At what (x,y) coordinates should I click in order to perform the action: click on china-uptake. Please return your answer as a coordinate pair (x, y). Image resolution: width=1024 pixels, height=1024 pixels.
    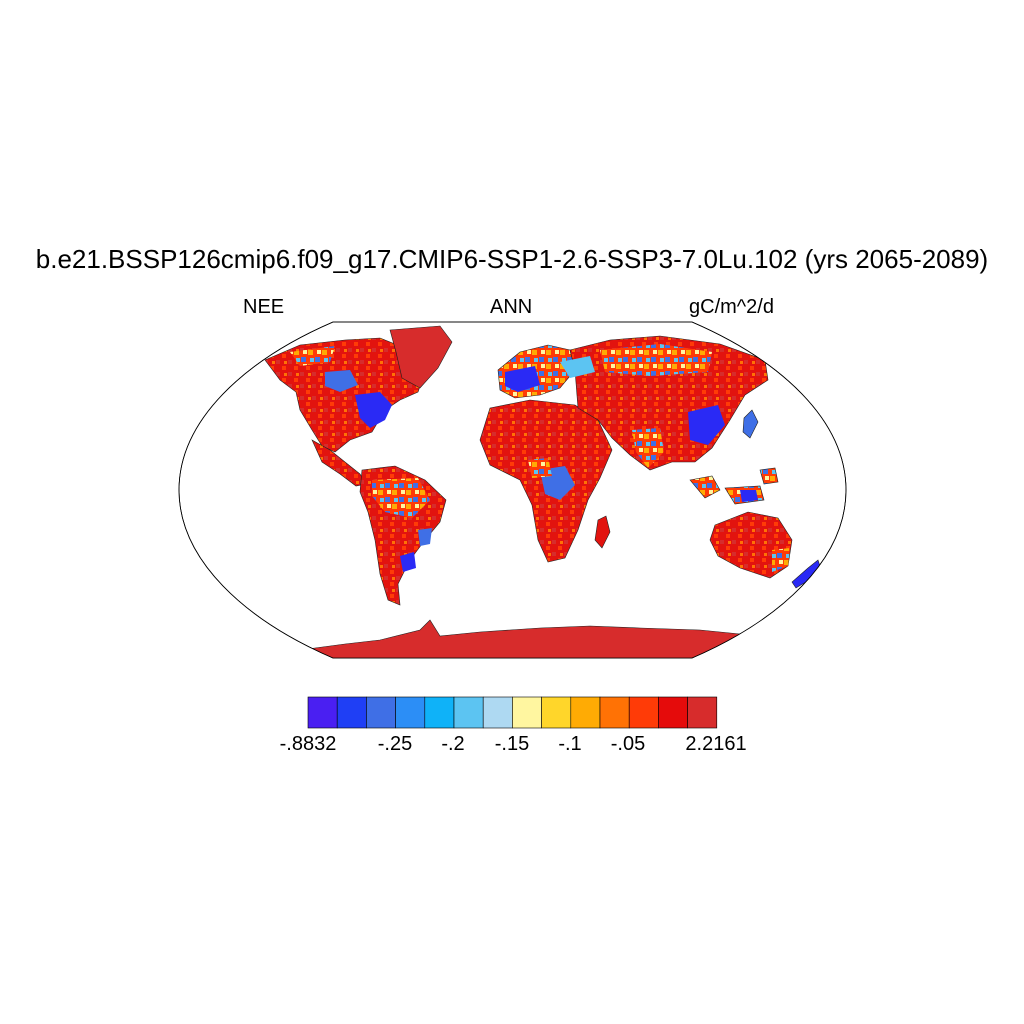
    Looking at the image, I should click on (706, 425).